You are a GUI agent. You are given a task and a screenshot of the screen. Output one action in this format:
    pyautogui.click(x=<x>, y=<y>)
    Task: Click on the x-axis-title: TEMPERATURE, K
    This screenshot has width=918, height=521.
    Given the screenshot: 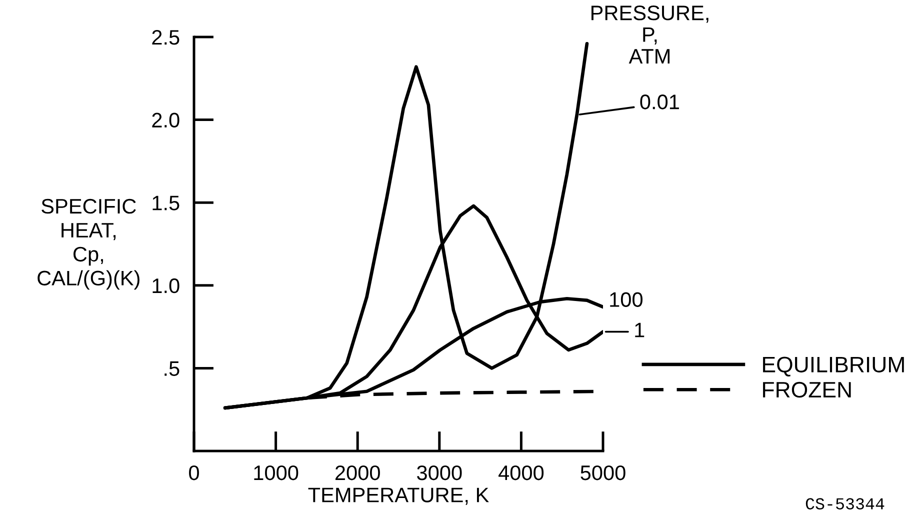 What is the action you would take?
    pyautogui.click(x=398, y=496)
    